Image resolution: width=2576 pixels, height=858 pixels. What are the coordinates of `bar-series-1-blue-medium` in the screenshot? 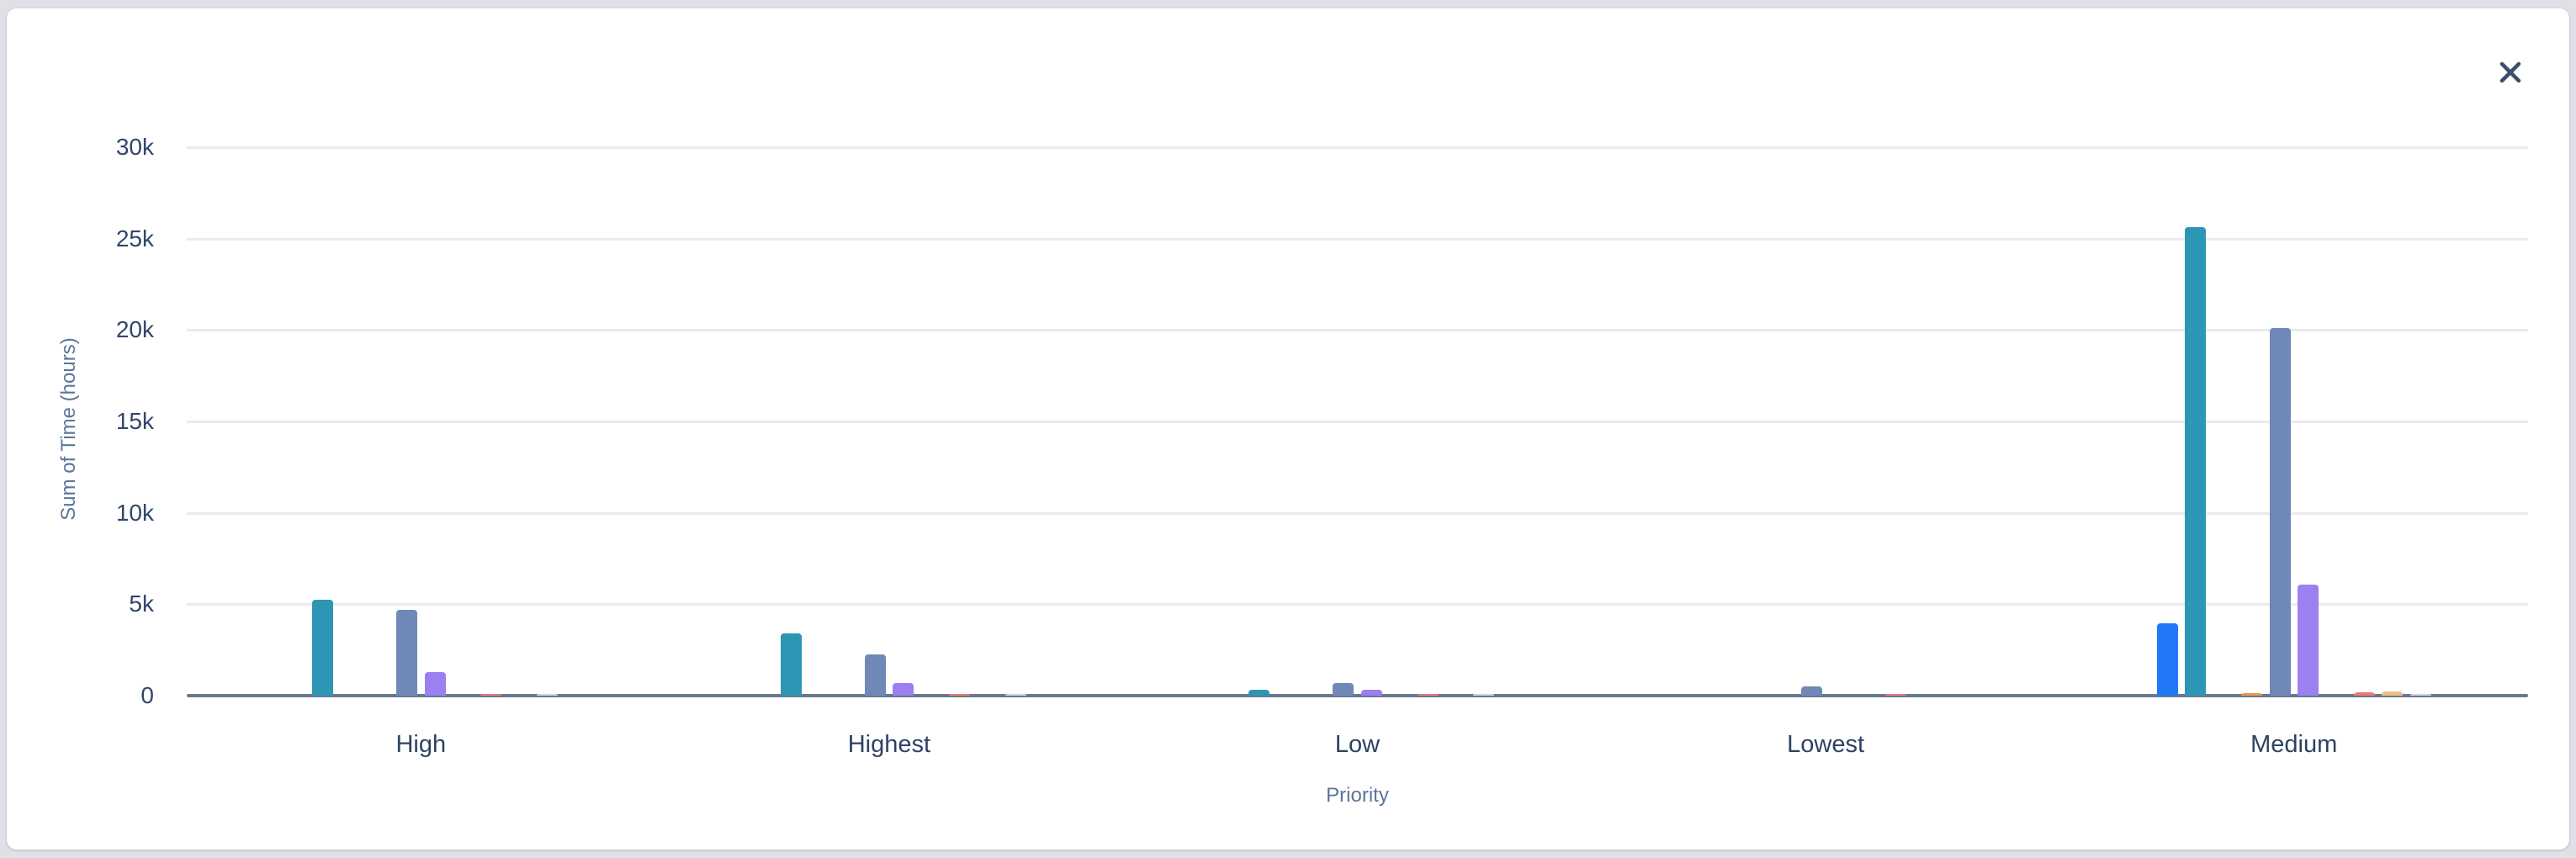 It's located at (2167, 659).